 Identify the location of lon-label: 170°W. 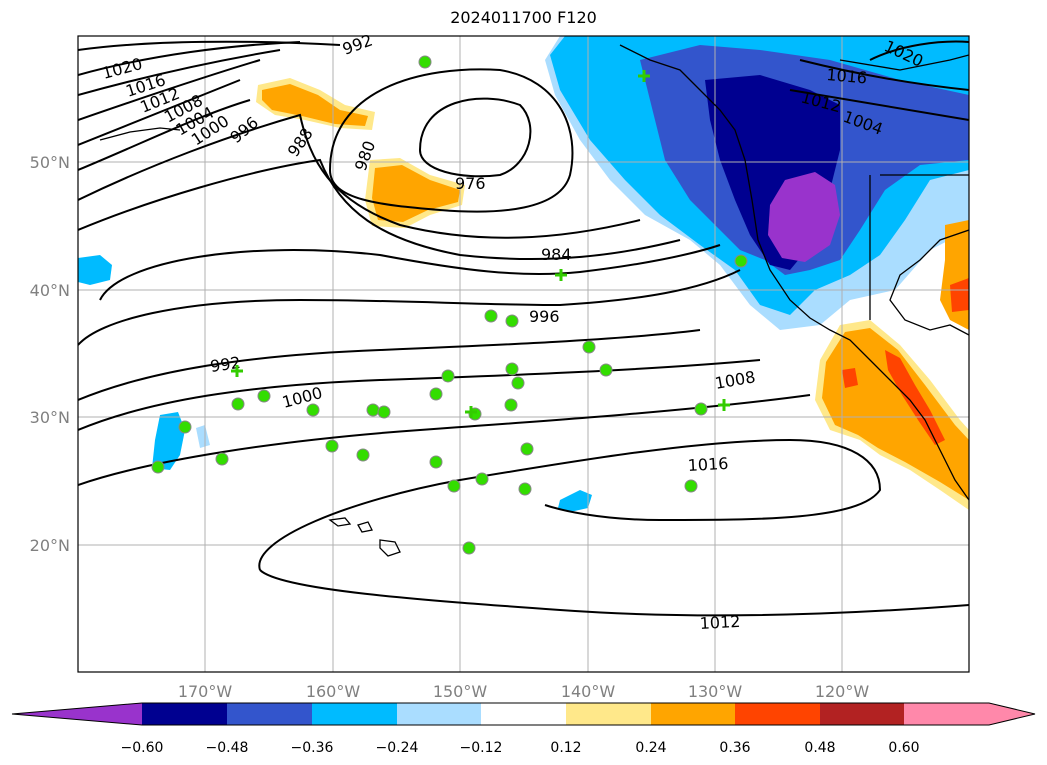
(205, 691).